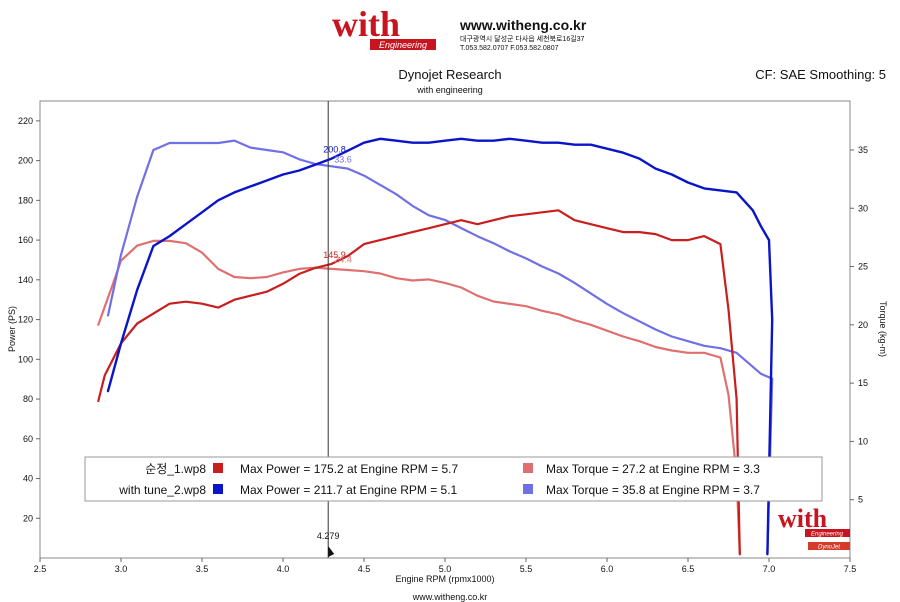 The width and height of the screenshot is (900, 602). I want to click on y2-axis-ticks: 5 10 15 20 25 30 35, so click(859, 325).